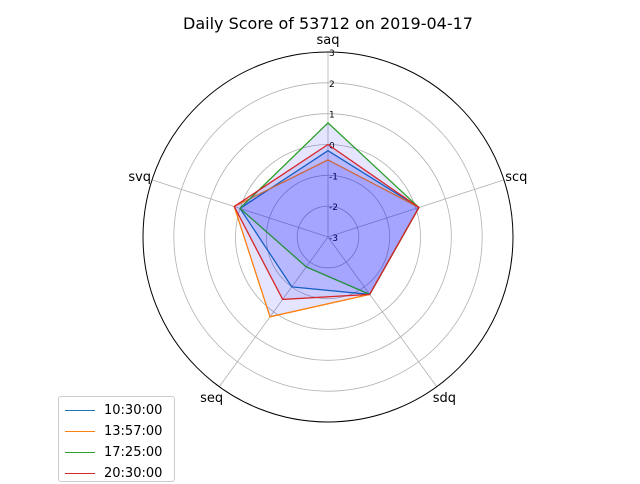  What do you see at coordinates (416, 208) in the screenshot?
I see `spoke-scq` at bounding box center [416, 208].